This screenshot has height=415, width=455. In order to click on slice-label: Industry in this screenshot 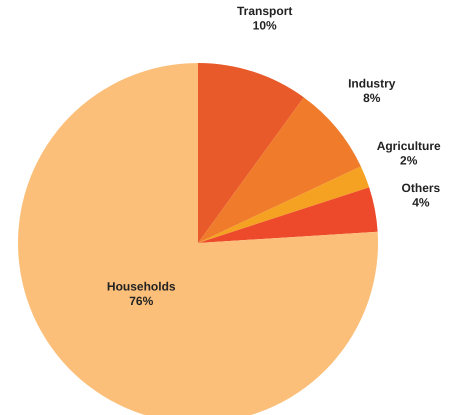, I will do `click(372, 83)`.